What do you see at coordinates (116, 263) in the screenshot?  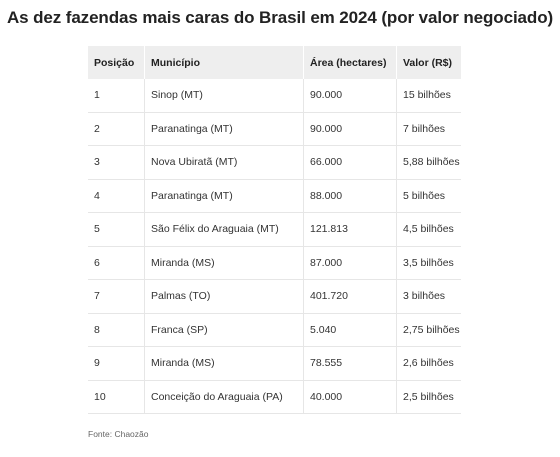 I see `cell-position: 6` at bounding box center [116, 263].